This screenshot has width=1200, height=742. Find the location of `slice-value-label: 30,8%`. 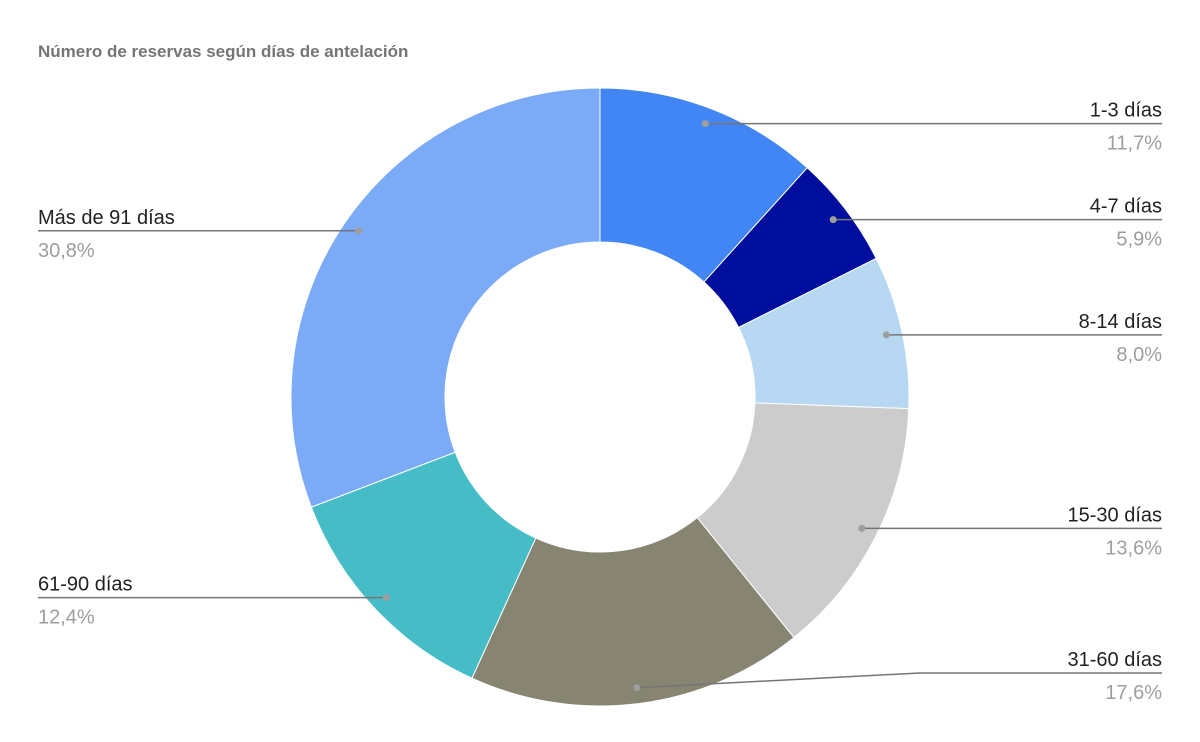

slice-value-label: 30,8% is located at coordinates (66, 251).